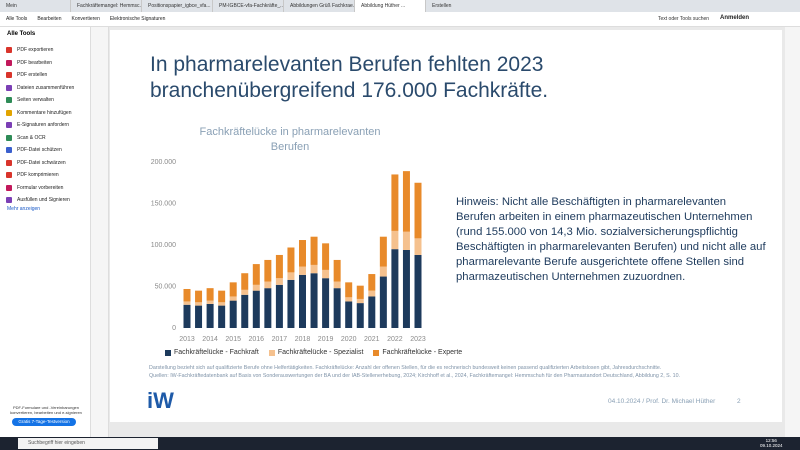 This screenshot has height=450, width=800. Describe the element at coordinates (212, 352) in the screenshot. I see `legend-item: Fachkräftelücke - Fachkraft` at that location.